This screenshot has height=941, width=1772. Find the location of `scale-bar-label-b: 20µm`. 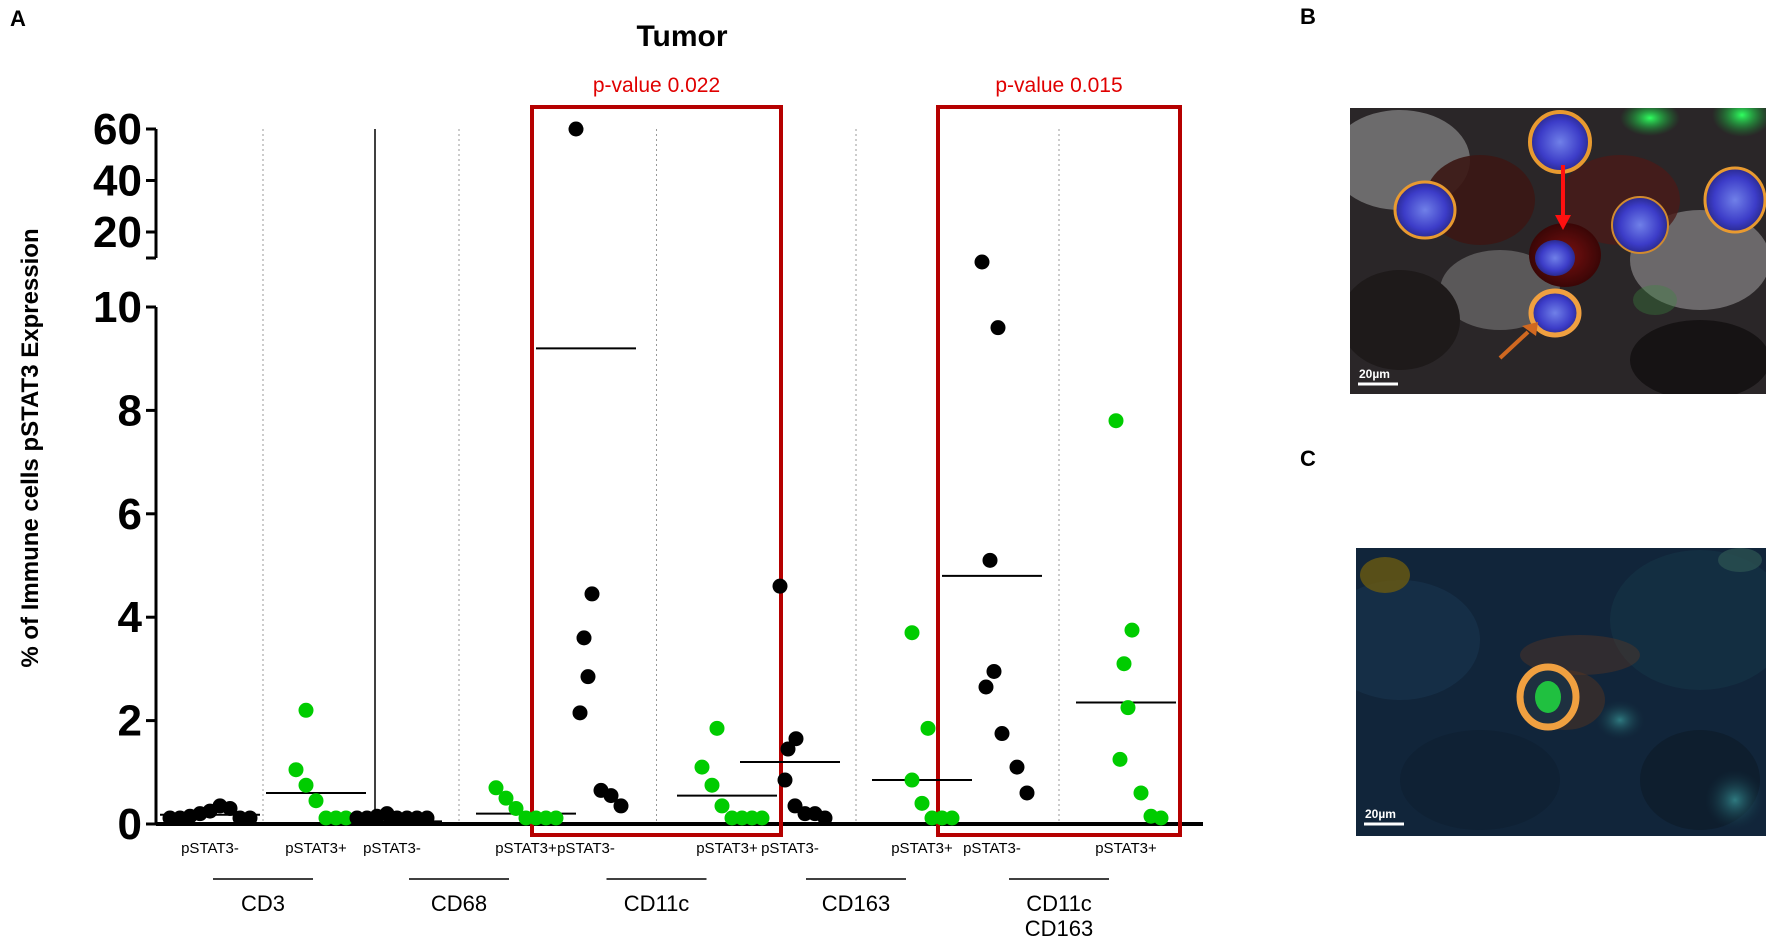

scale-bar-label-b: 20µm is located at coordinates (1374, 374).